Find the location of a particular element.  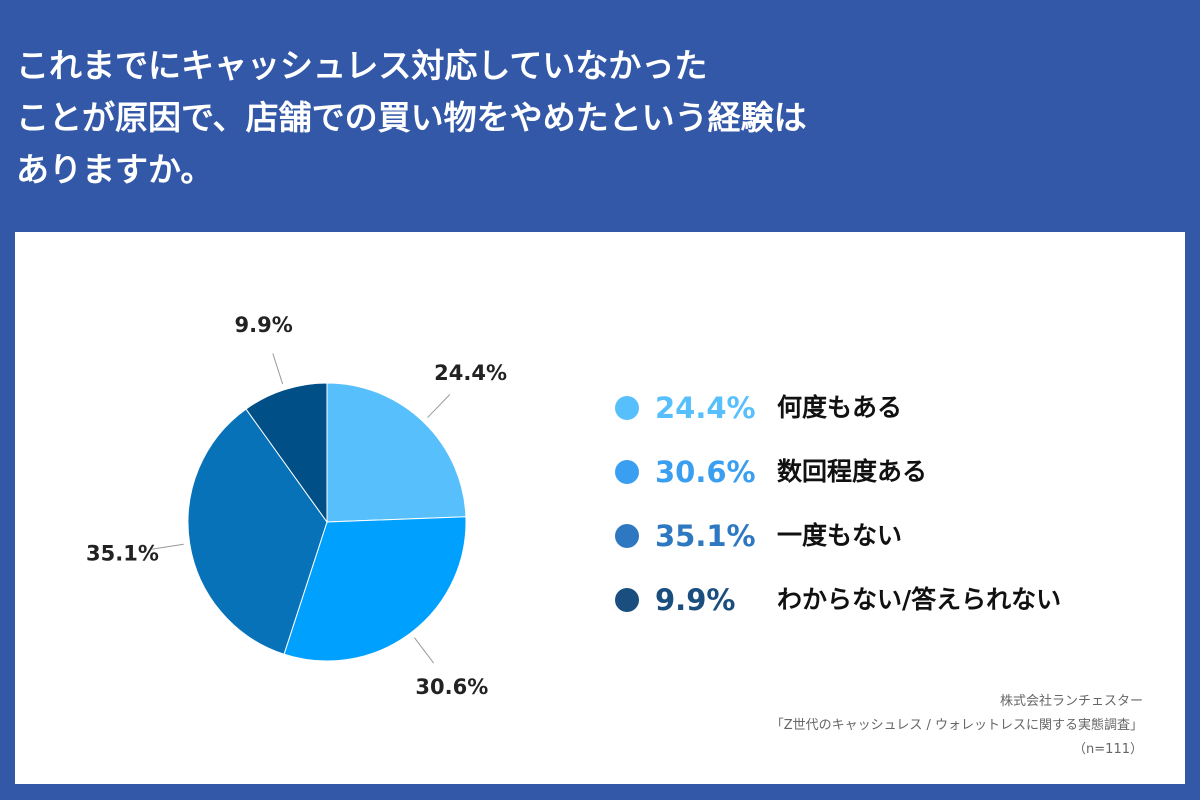

legend-item-3: 9.9% わからない/答えられない is located at coordinates (895, 611).